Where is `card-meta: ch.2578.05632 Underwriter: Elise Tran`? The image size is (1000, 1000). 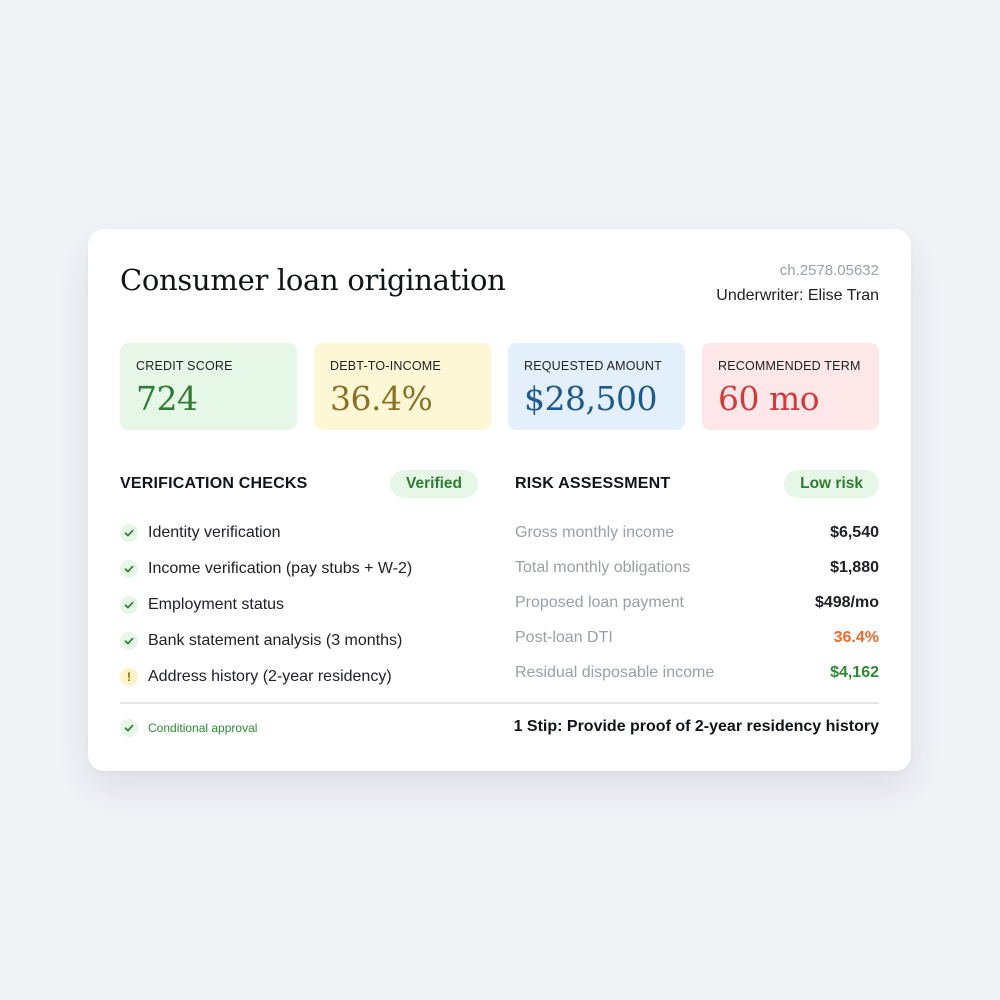
card-meta: ch.2578.05632 Underwriter: Elise Tran is located at coordinates (797, 285).